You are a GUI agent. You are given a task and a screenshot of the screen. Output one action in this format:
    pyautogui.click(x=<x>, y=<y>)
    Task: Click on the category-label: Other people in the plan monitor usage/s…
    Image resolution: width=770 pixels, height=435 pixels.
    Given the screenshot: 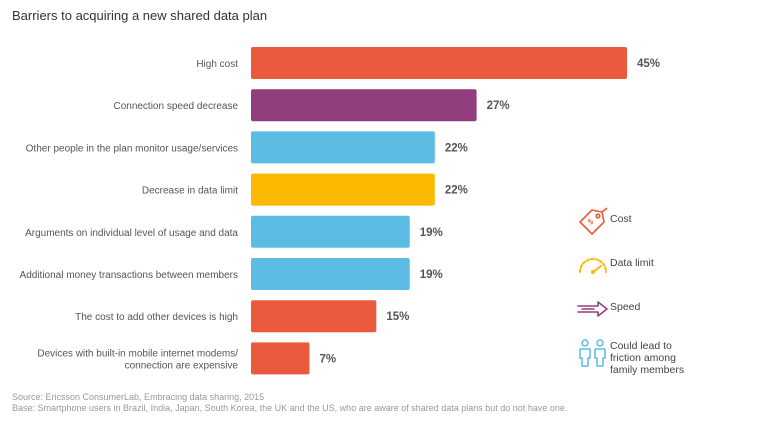 What is the action you would take?
    pyautogui.click(x=132, y=148)
    